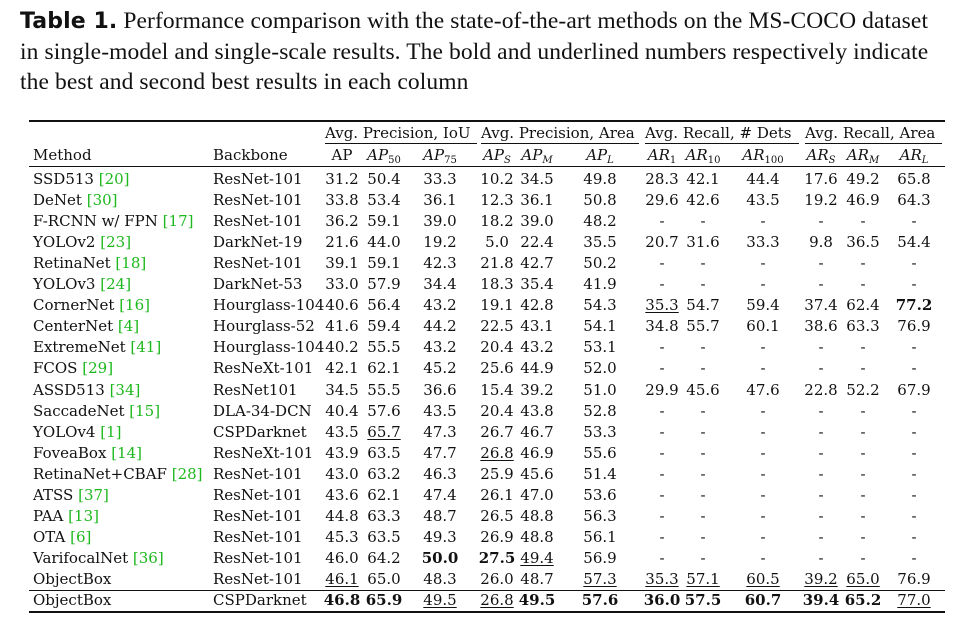 The image size is (964, 619). I want to click on metric-cell: 26.0, so click(497, 578).